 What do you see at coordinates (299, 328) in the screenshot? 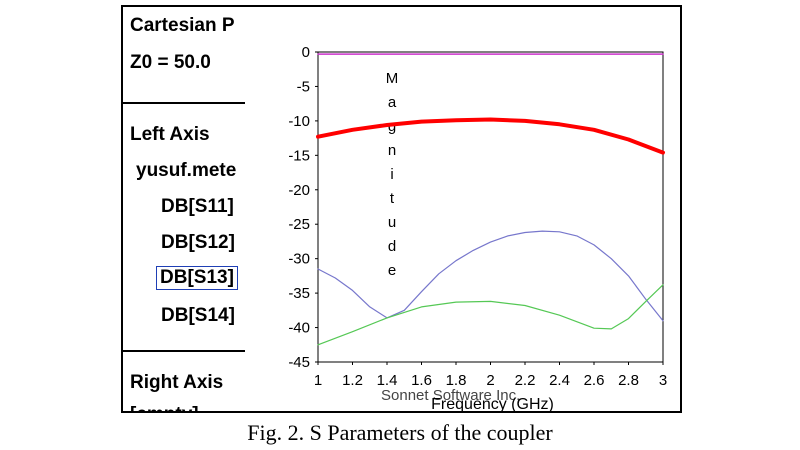
I see `y-tick-label: -40` at bounding box center [299, 328].